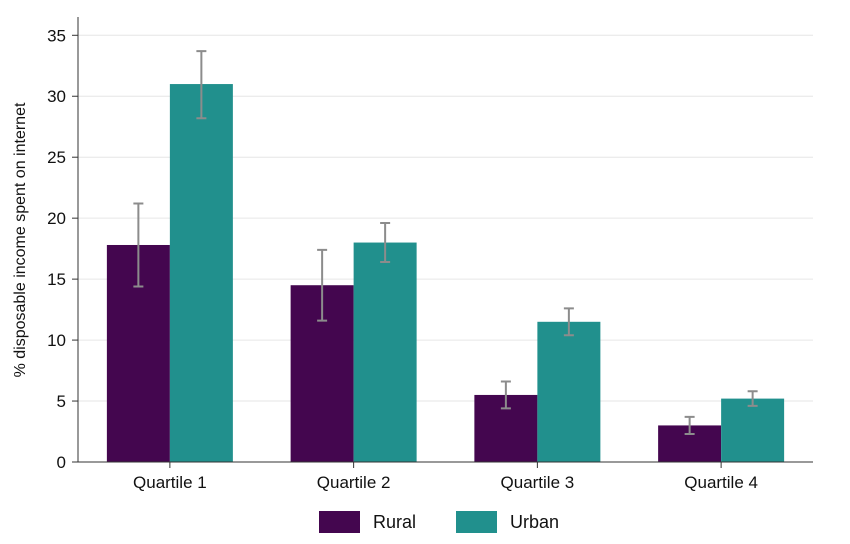 The width and height of the screenshot is (850, 544). What do you see at coordinates (538, 482) in the screenshot?
I see `x-tick-label: Quartile 3` at bounding box center [538, 482].